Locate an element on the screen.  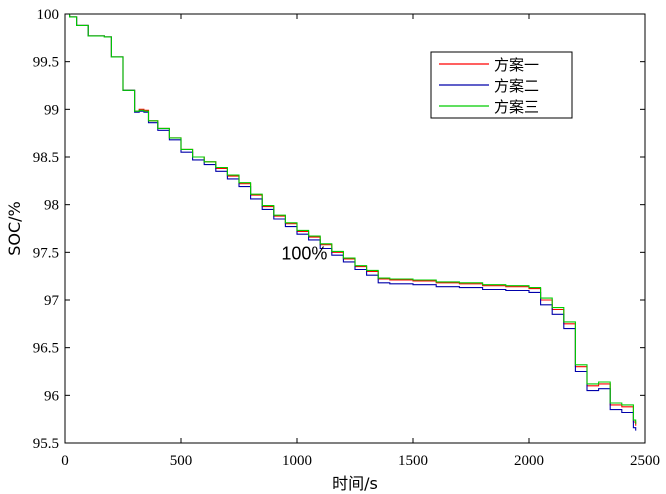
y-tick-label: 97 is located at coordinates (52, 301).